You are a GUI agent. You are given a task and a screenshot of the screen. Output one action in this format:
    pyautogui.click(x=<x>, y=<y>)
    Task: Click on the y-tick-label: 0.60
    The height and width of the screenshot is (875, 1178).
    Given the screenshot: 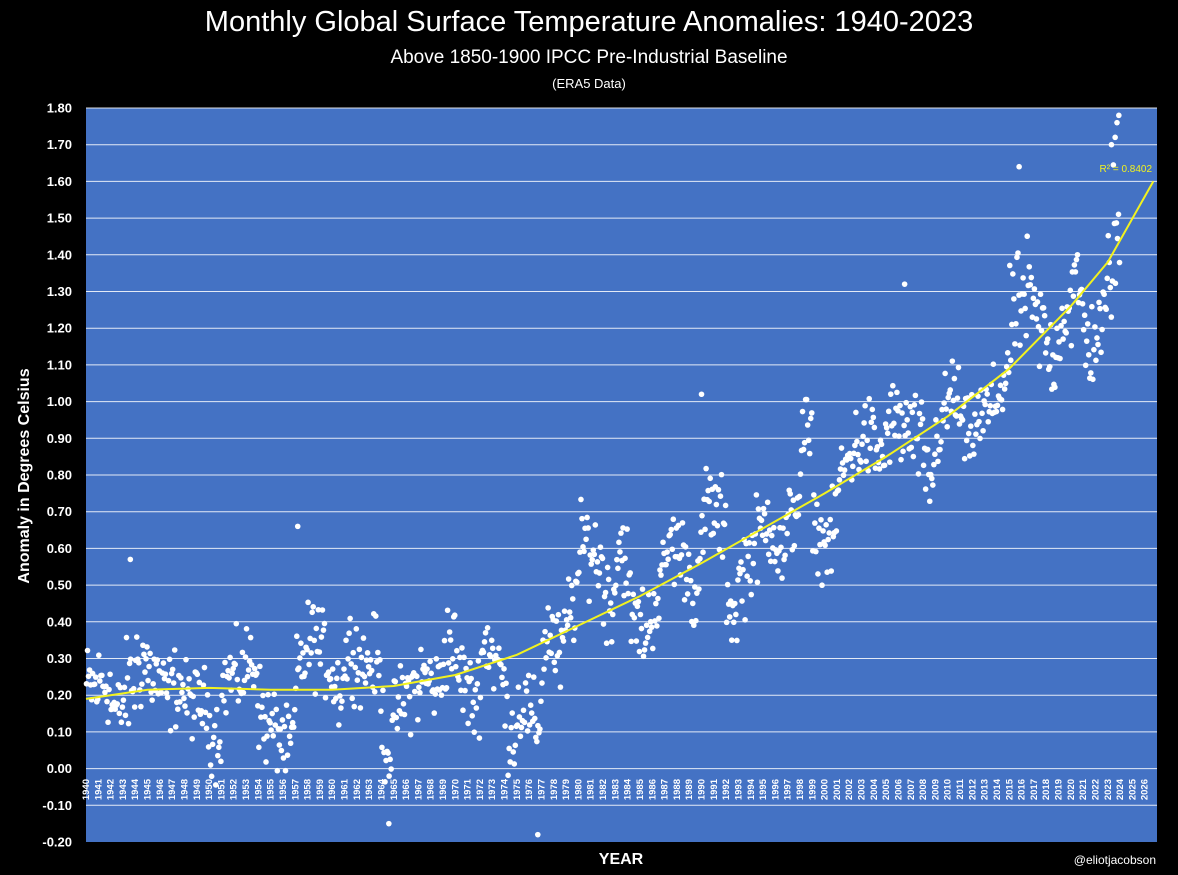 What is the action you would take?
    pyautogui.click(x=59, y=548)
    